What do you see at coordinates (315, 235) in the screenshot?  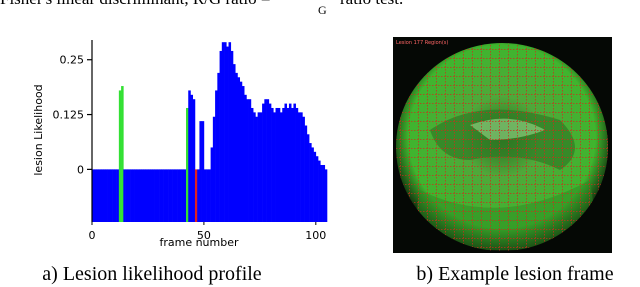 I see `x-tick-label: 100` at bounding box center [315, 235].